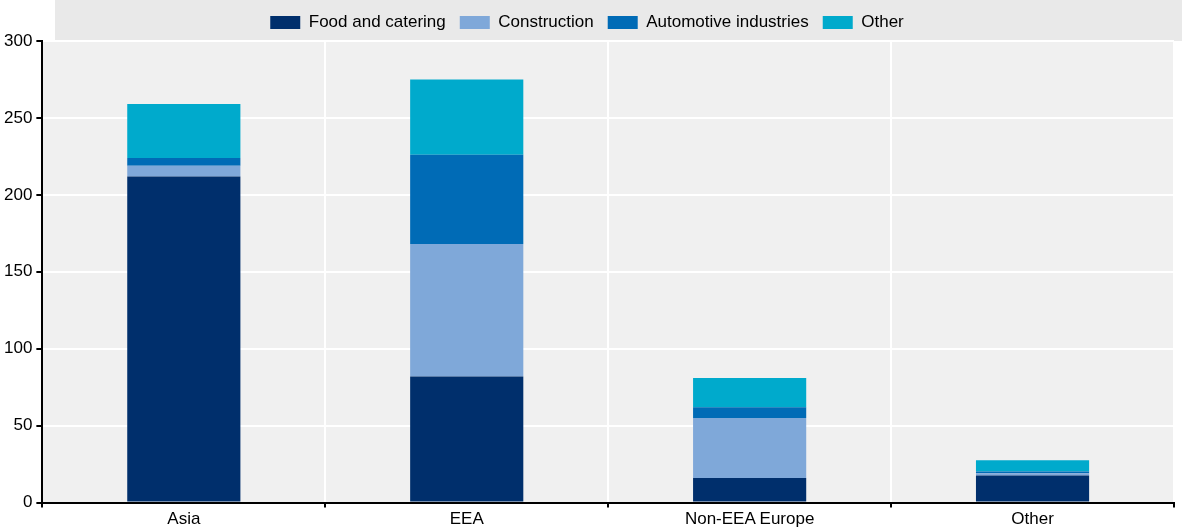  What do you see at coordinates (467, 519) in the screenshot?
I see `x-tick-label: EEA` at bounding box center [467, 519].